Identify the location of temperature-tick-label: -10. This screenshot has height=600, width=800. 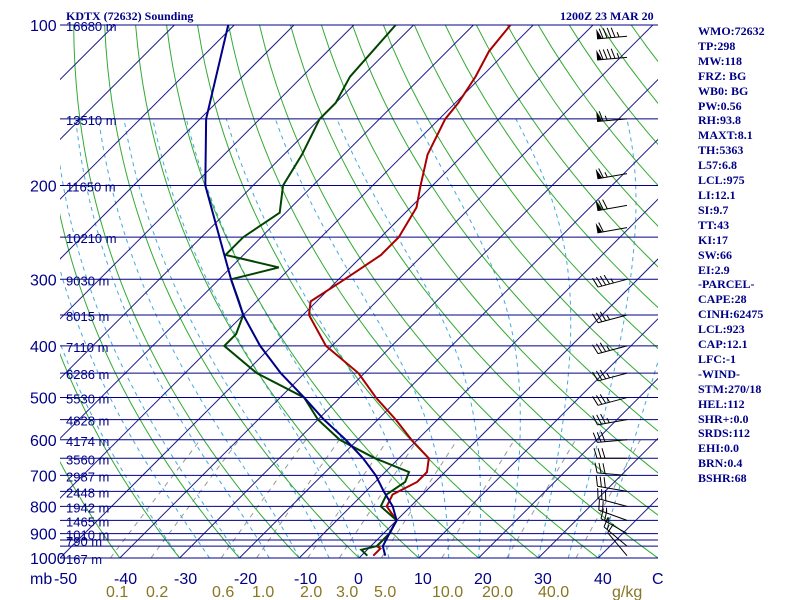
(305, 579).